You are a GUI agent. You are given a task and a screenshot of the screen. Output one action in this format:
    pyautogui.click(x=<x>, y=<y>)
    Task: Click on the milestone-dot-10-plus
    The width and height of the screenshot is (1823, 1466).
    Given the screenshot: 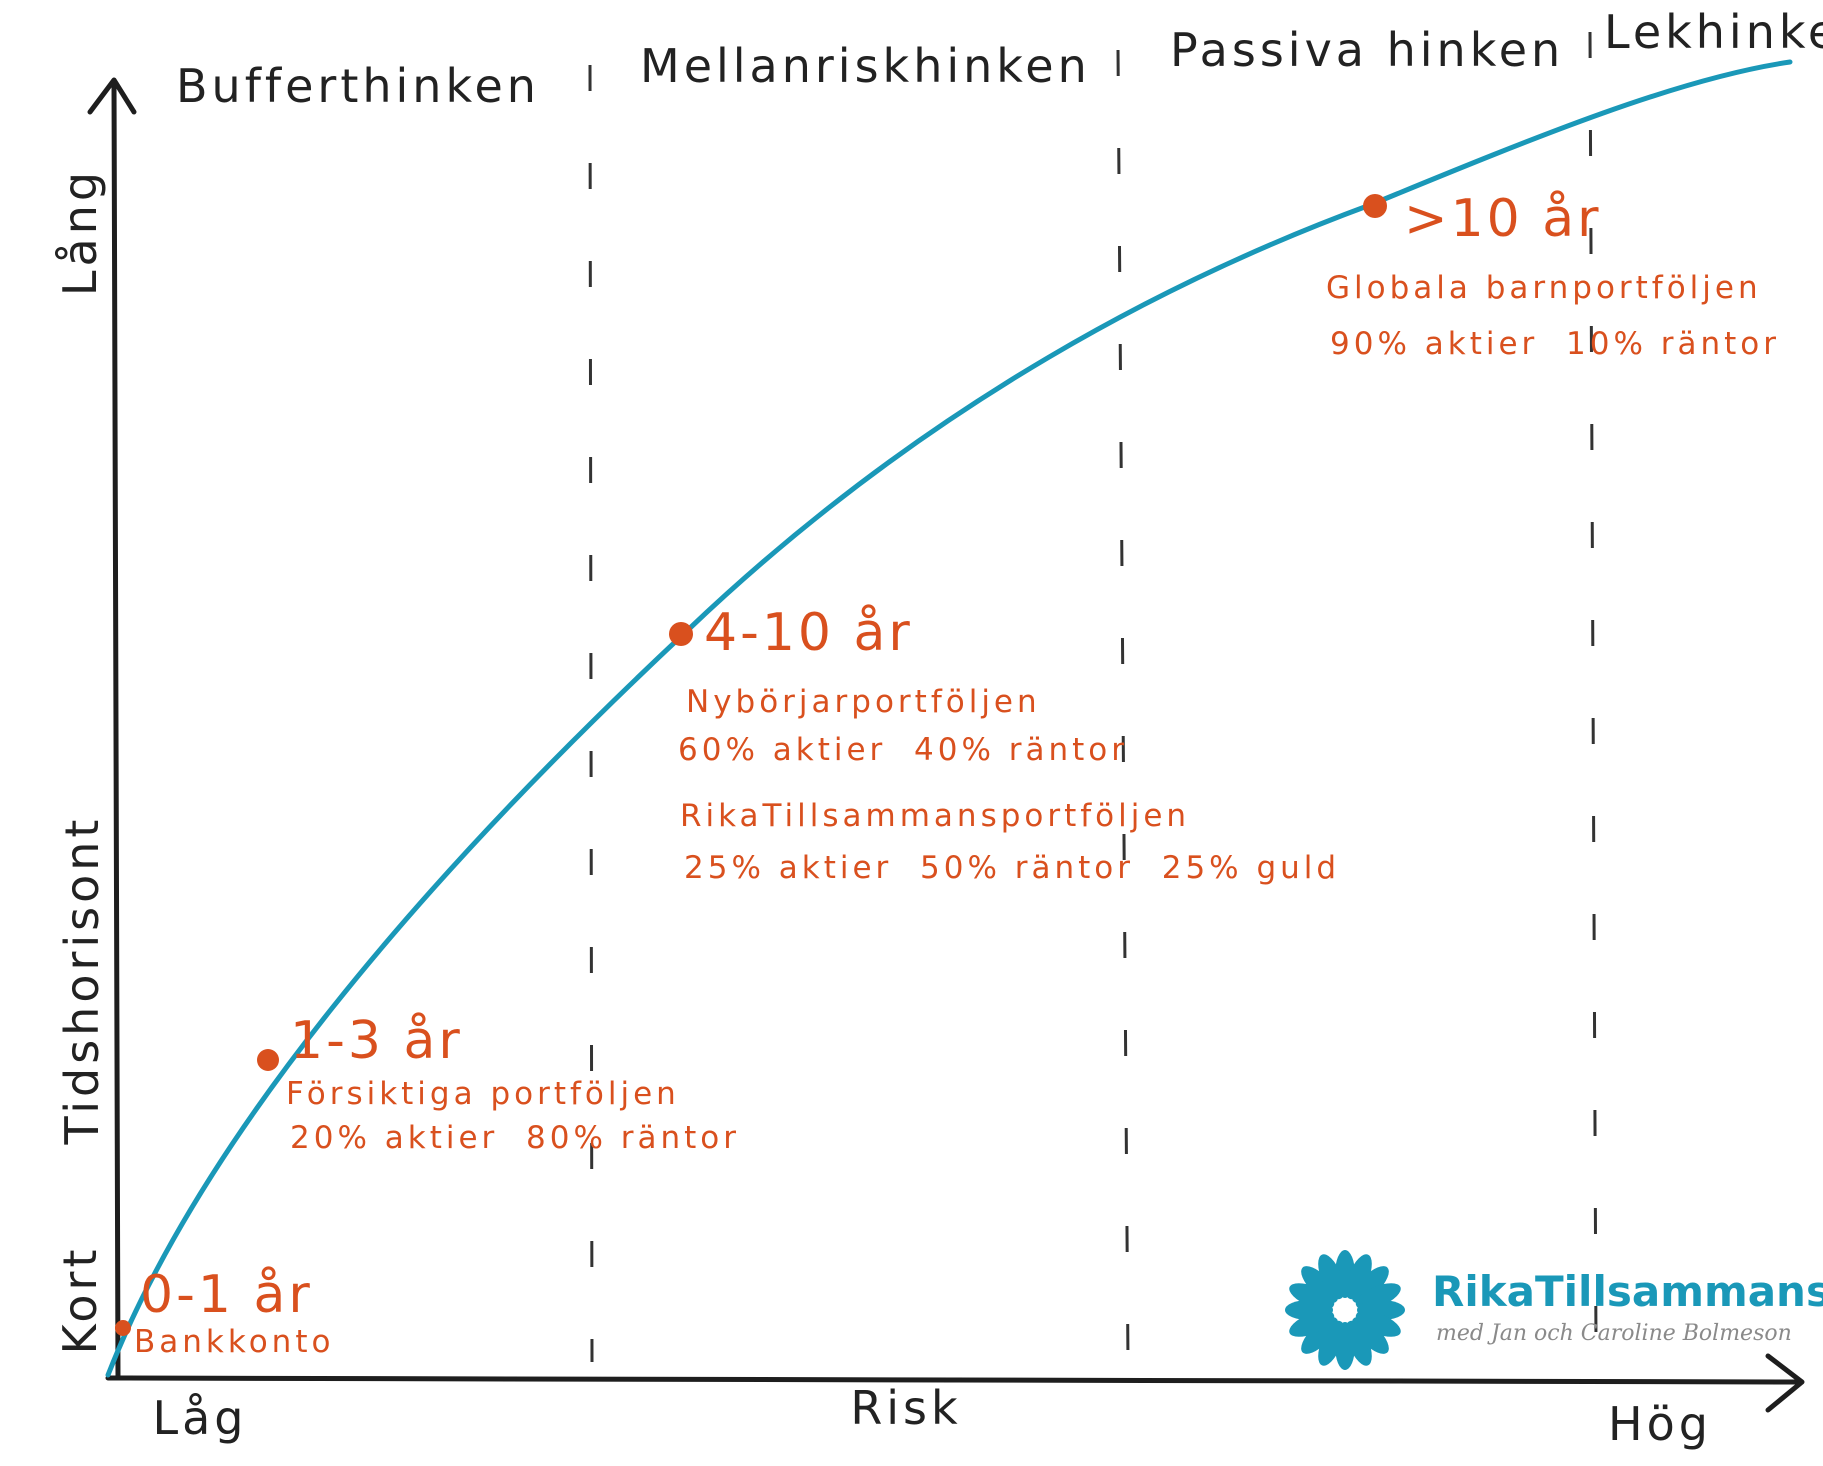 What is the action you would take?
    pyautogui.click(x=1375, y=206)
    